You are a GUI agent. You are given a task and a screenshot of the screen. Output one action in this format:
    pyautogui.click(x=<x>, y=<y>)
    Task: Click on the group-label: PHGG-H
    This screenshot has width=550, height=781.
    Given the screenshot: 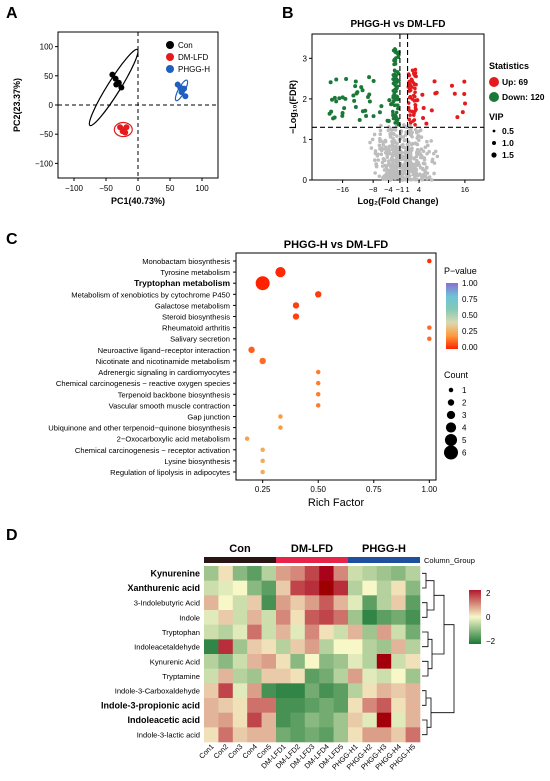 What is the action you would take?
    pyautogui.click(x=384, y=549)
    